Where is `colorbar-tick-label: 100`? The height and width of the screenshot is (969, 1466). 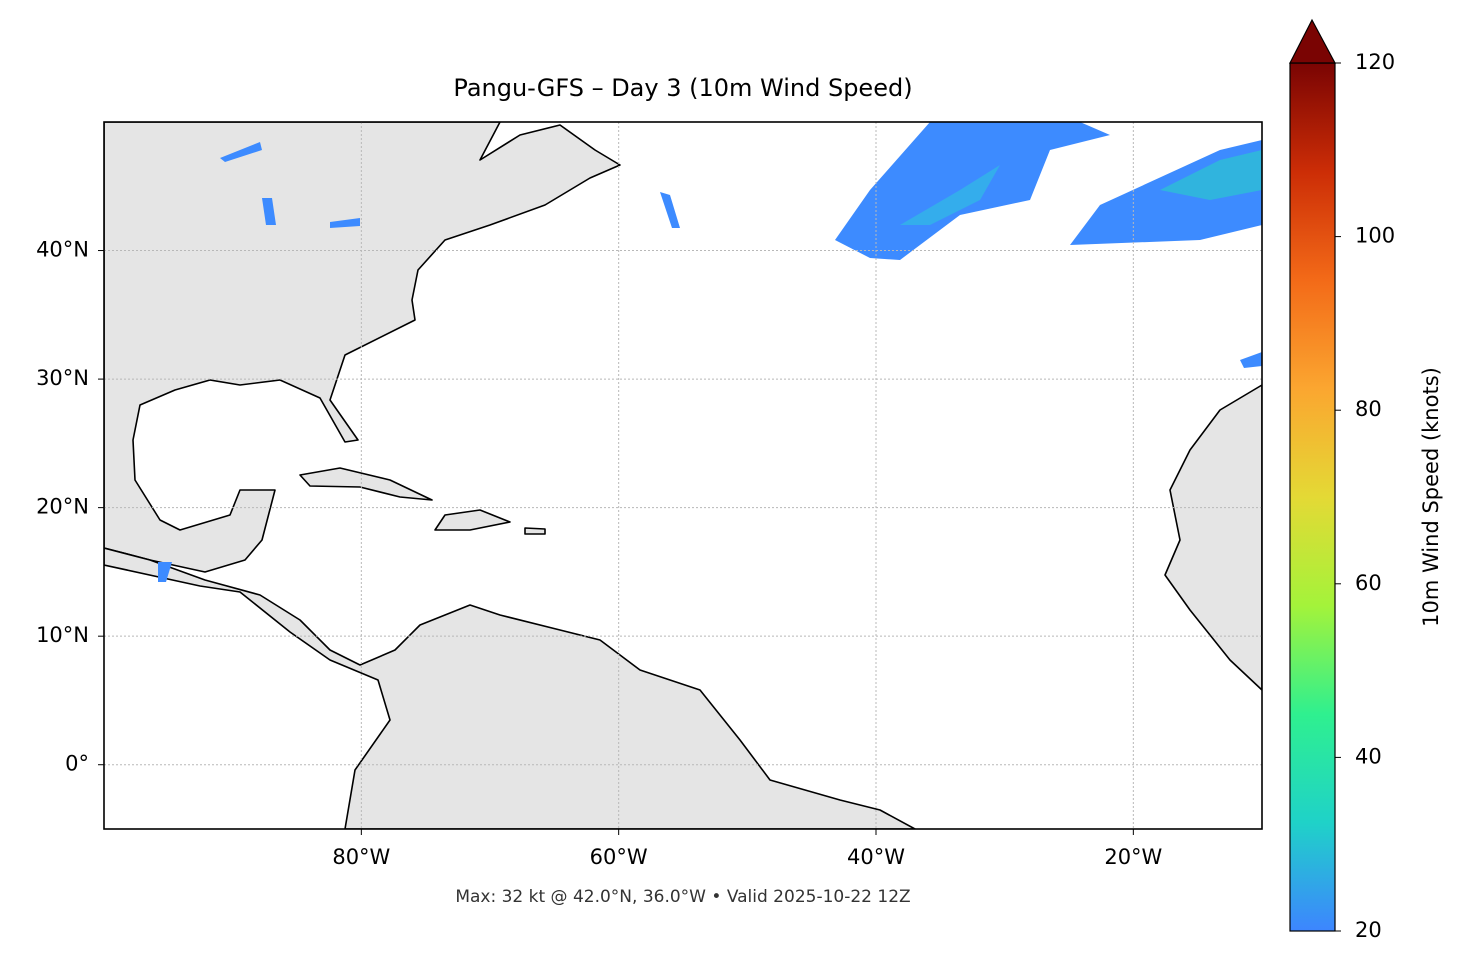 colorbar-tick-label: 100 is located at coordinates (1375, 236).